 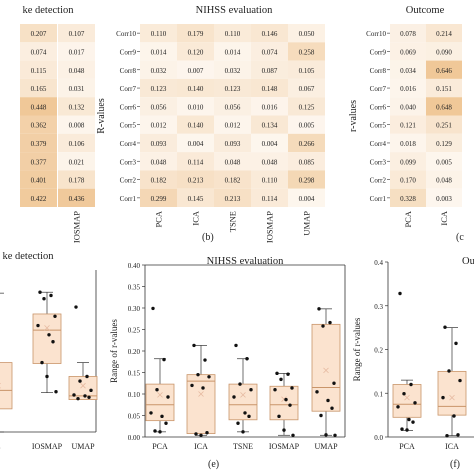 I want to click on heatmap-title: NIHSS evaluation, so click(x=234, y=10).